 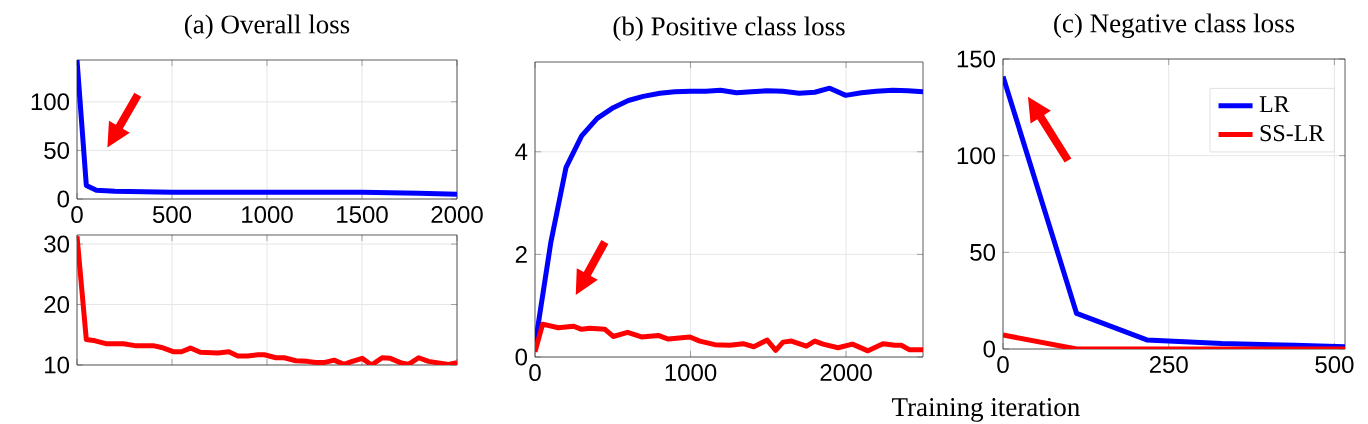 What do you see at coordinates (521, 254) in the screenshot?
I see `y-tick-label: 2` at bounding box center [521, 254].